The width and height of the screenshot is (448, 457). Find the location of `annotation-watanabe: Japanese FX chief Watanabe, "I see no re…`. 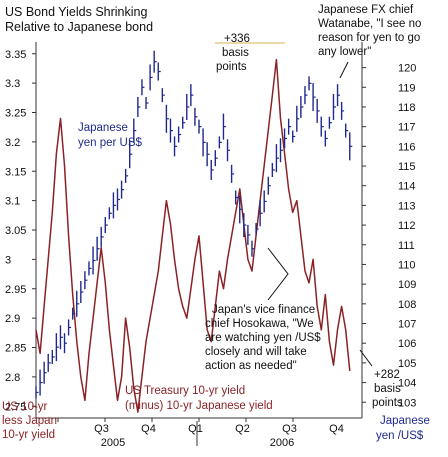

annotation-watanabe: Japanese FX chief Watanabe, "I see no re… is located at coordinates (371, 31).